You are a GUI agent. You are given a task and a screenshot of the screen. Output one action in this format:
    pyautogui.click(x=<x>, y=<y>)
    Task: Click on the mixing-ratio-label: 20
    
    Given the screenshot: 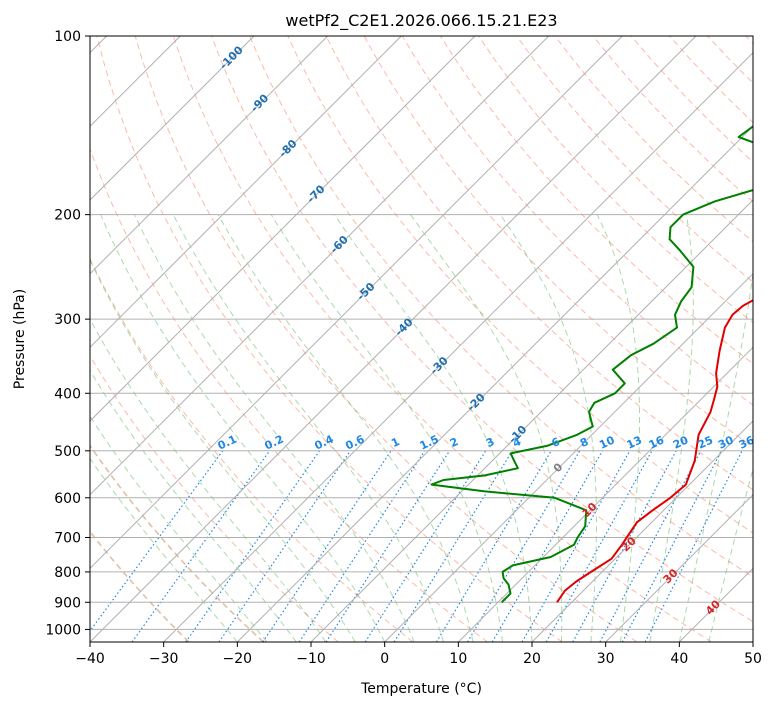 What is the action you would take?
    pyautogui.click(x=681, y=442)
    